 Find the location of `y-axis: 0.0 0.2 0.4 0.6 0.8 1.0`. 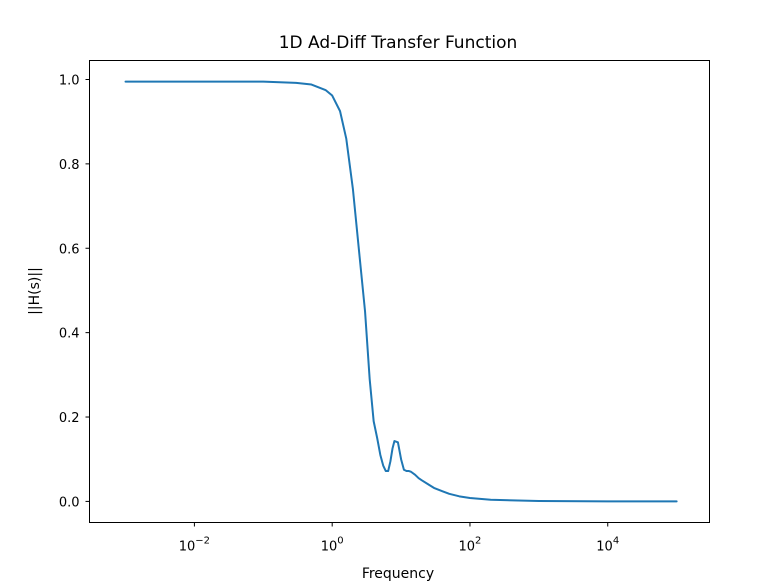

y-axis: 0.0 0.2 0.4 0.6 0.8 1.0 is located at coordinates (74, 291).